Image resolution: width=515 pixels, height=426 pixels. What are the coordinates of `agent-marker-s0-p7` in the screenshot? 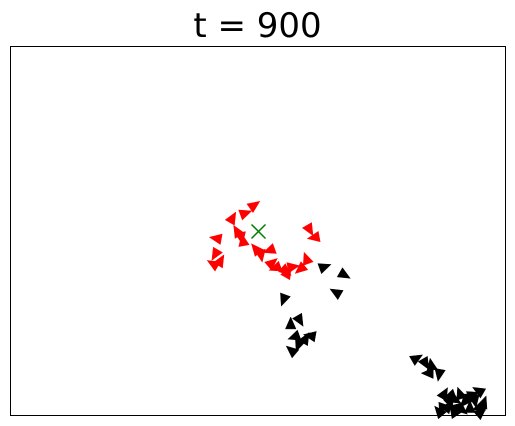 It's located at (308, 229).